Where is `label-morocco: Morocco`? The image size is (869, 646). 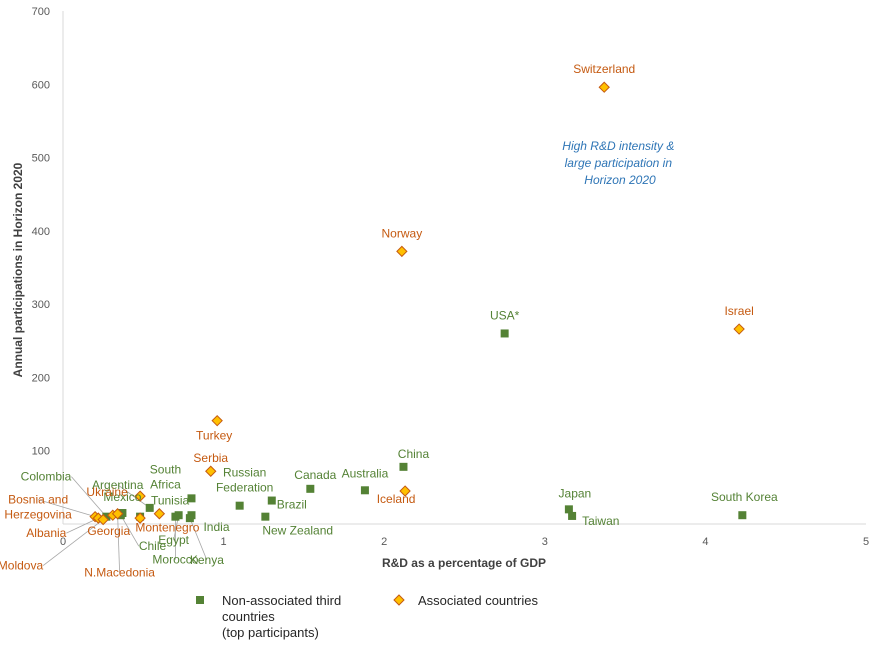 label-morocco: Morocco is located at coordinates (175, 560).